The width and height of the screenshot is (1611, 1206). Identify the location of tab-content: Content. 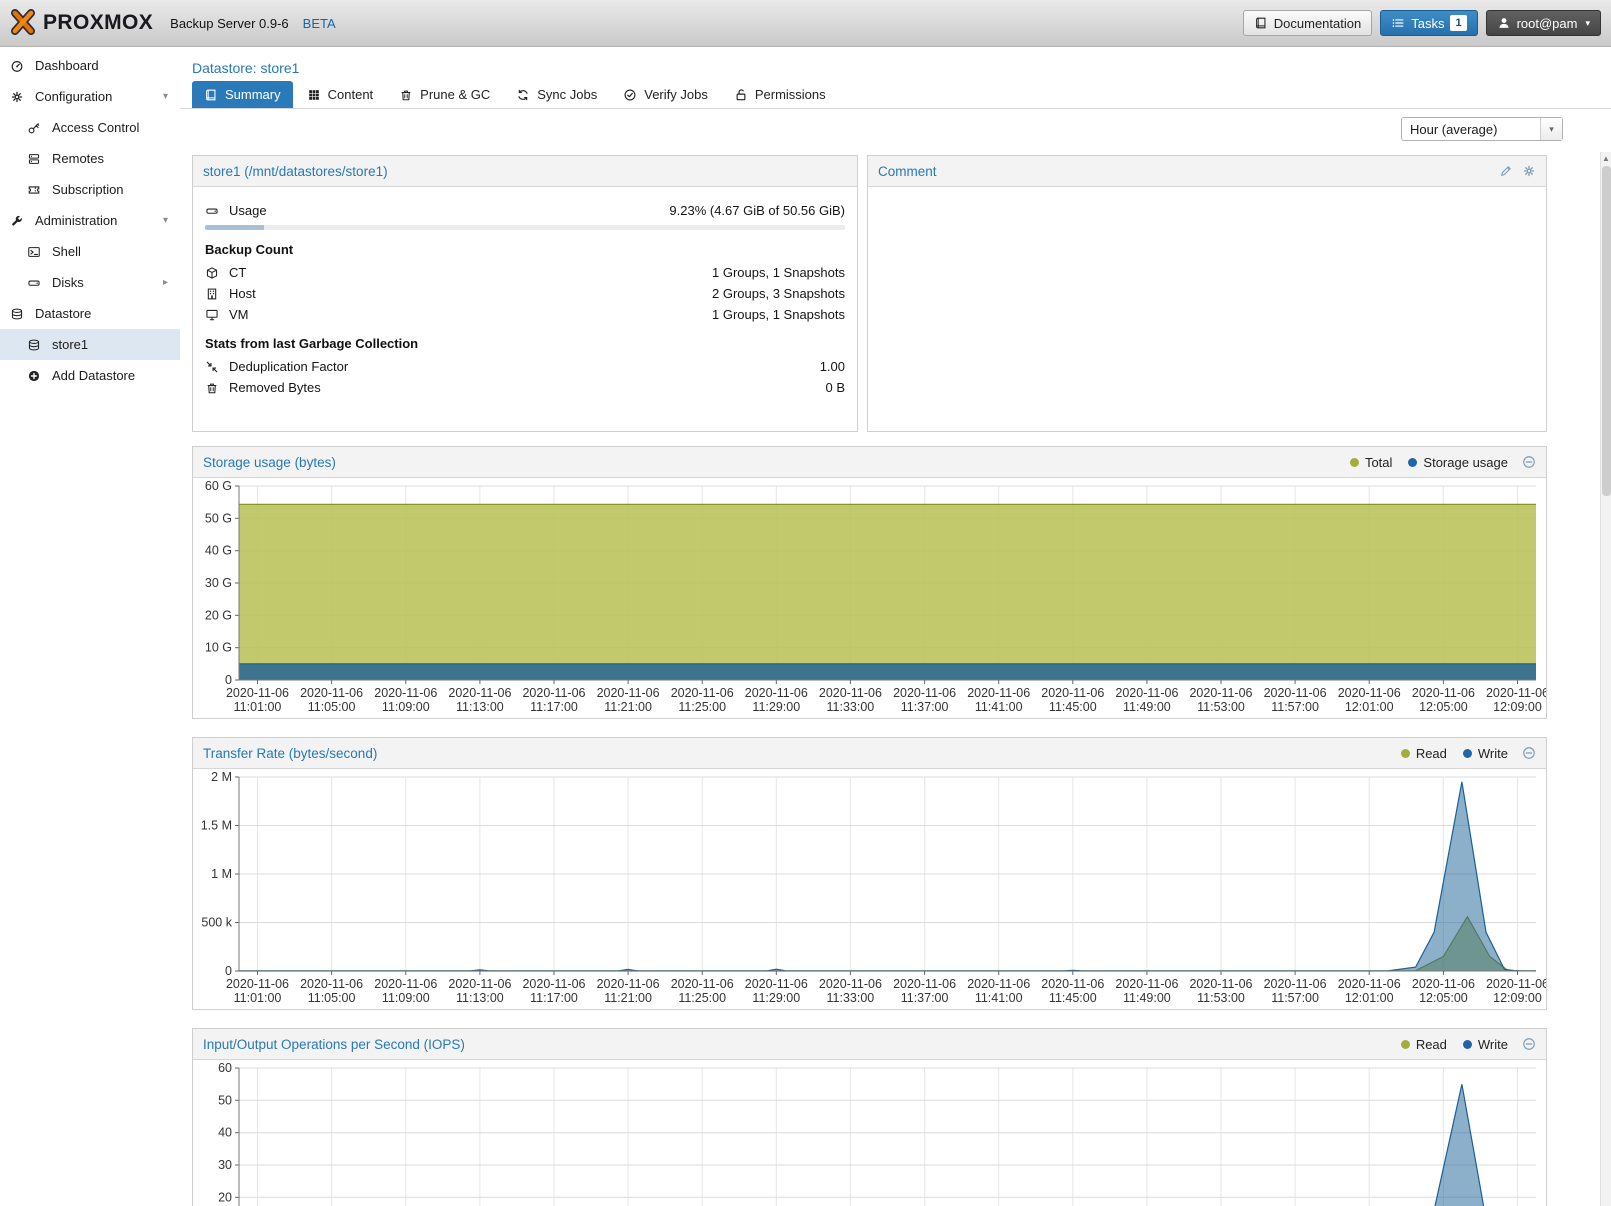
(340, 94).